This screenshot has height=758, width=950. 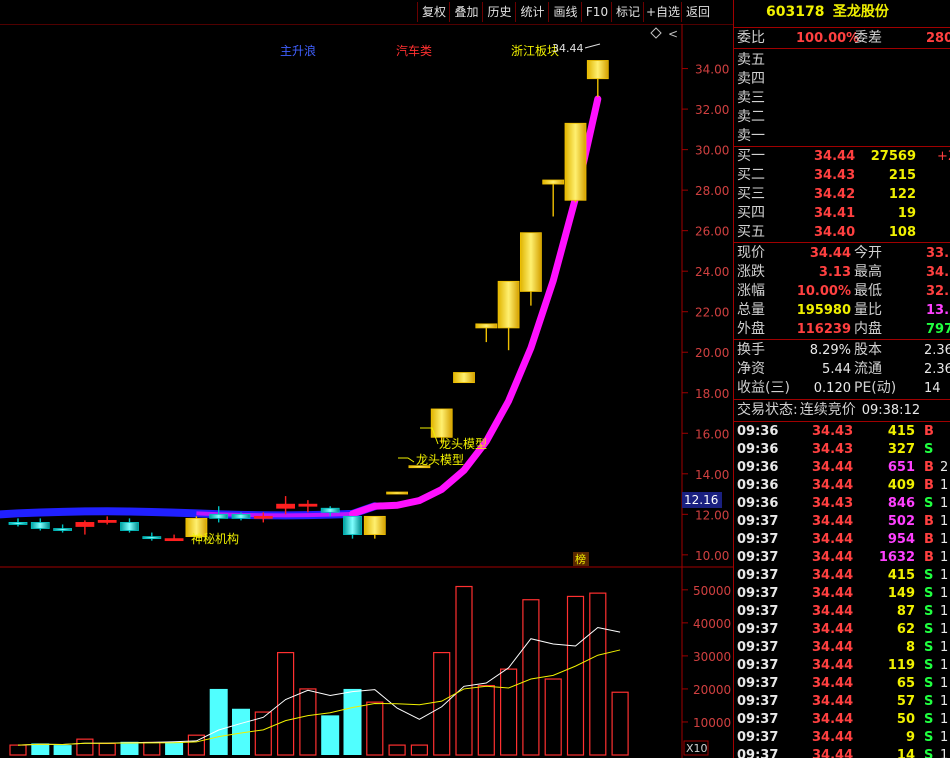 What do you see at coordinates (929, 503) in the screenshot?
I see `tick-side: S` at bounding box center [929, 503].